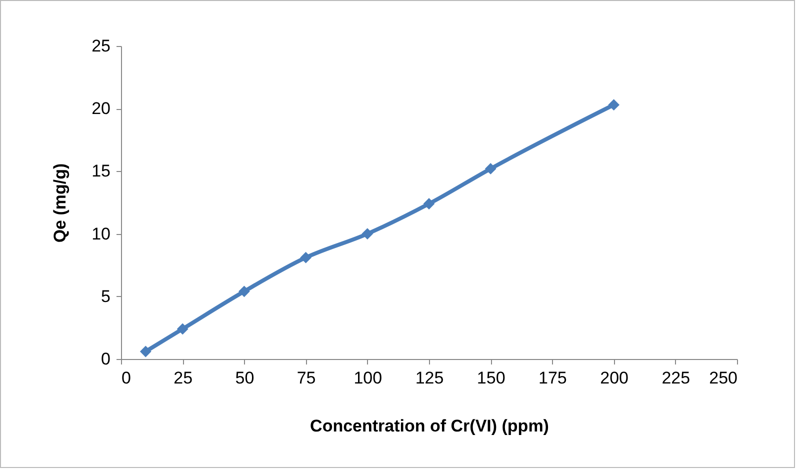 The height and width of the screenshot is (470, 797). What do you see at coordinates (306, 378) in the screenshot?
I see `x-tick-label: 75` at bounding box center [306, 378].